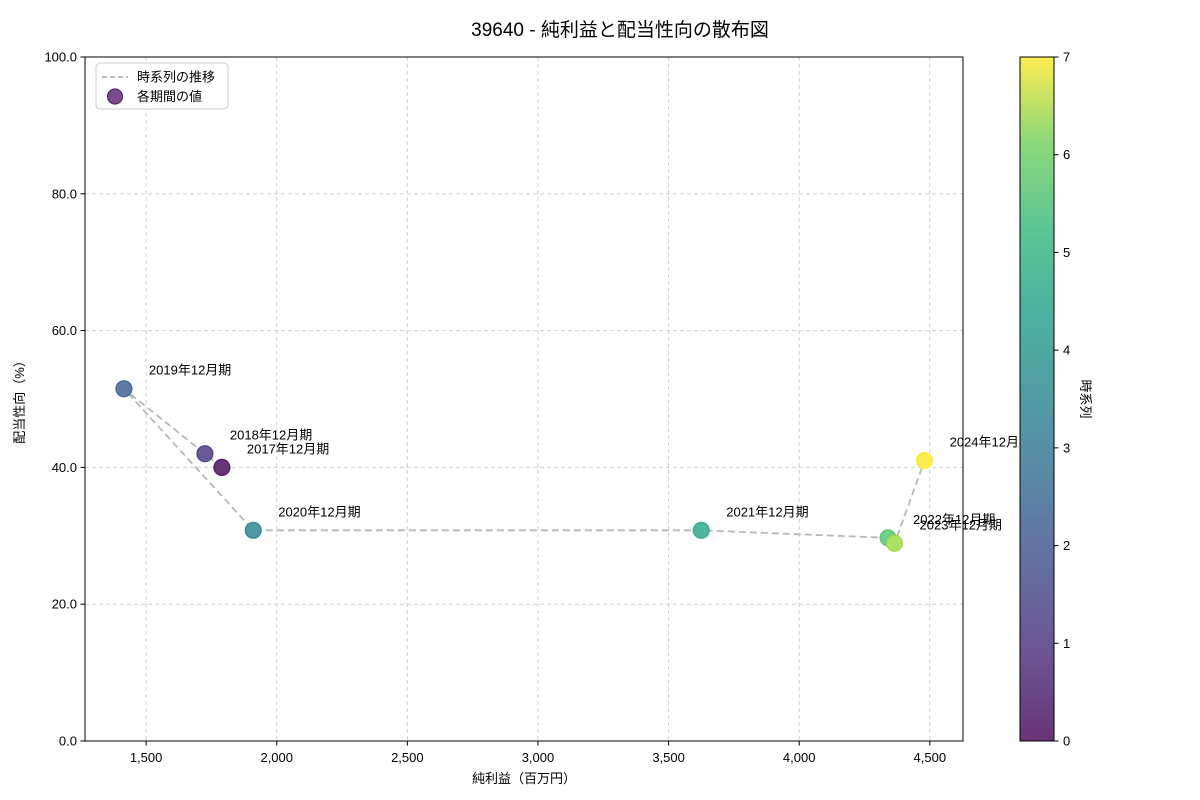 The image size is (1200, 800). Describe the element at coordinates (60, 57) in the screenshot. I see `y-tick-label: 100.0` at that location.